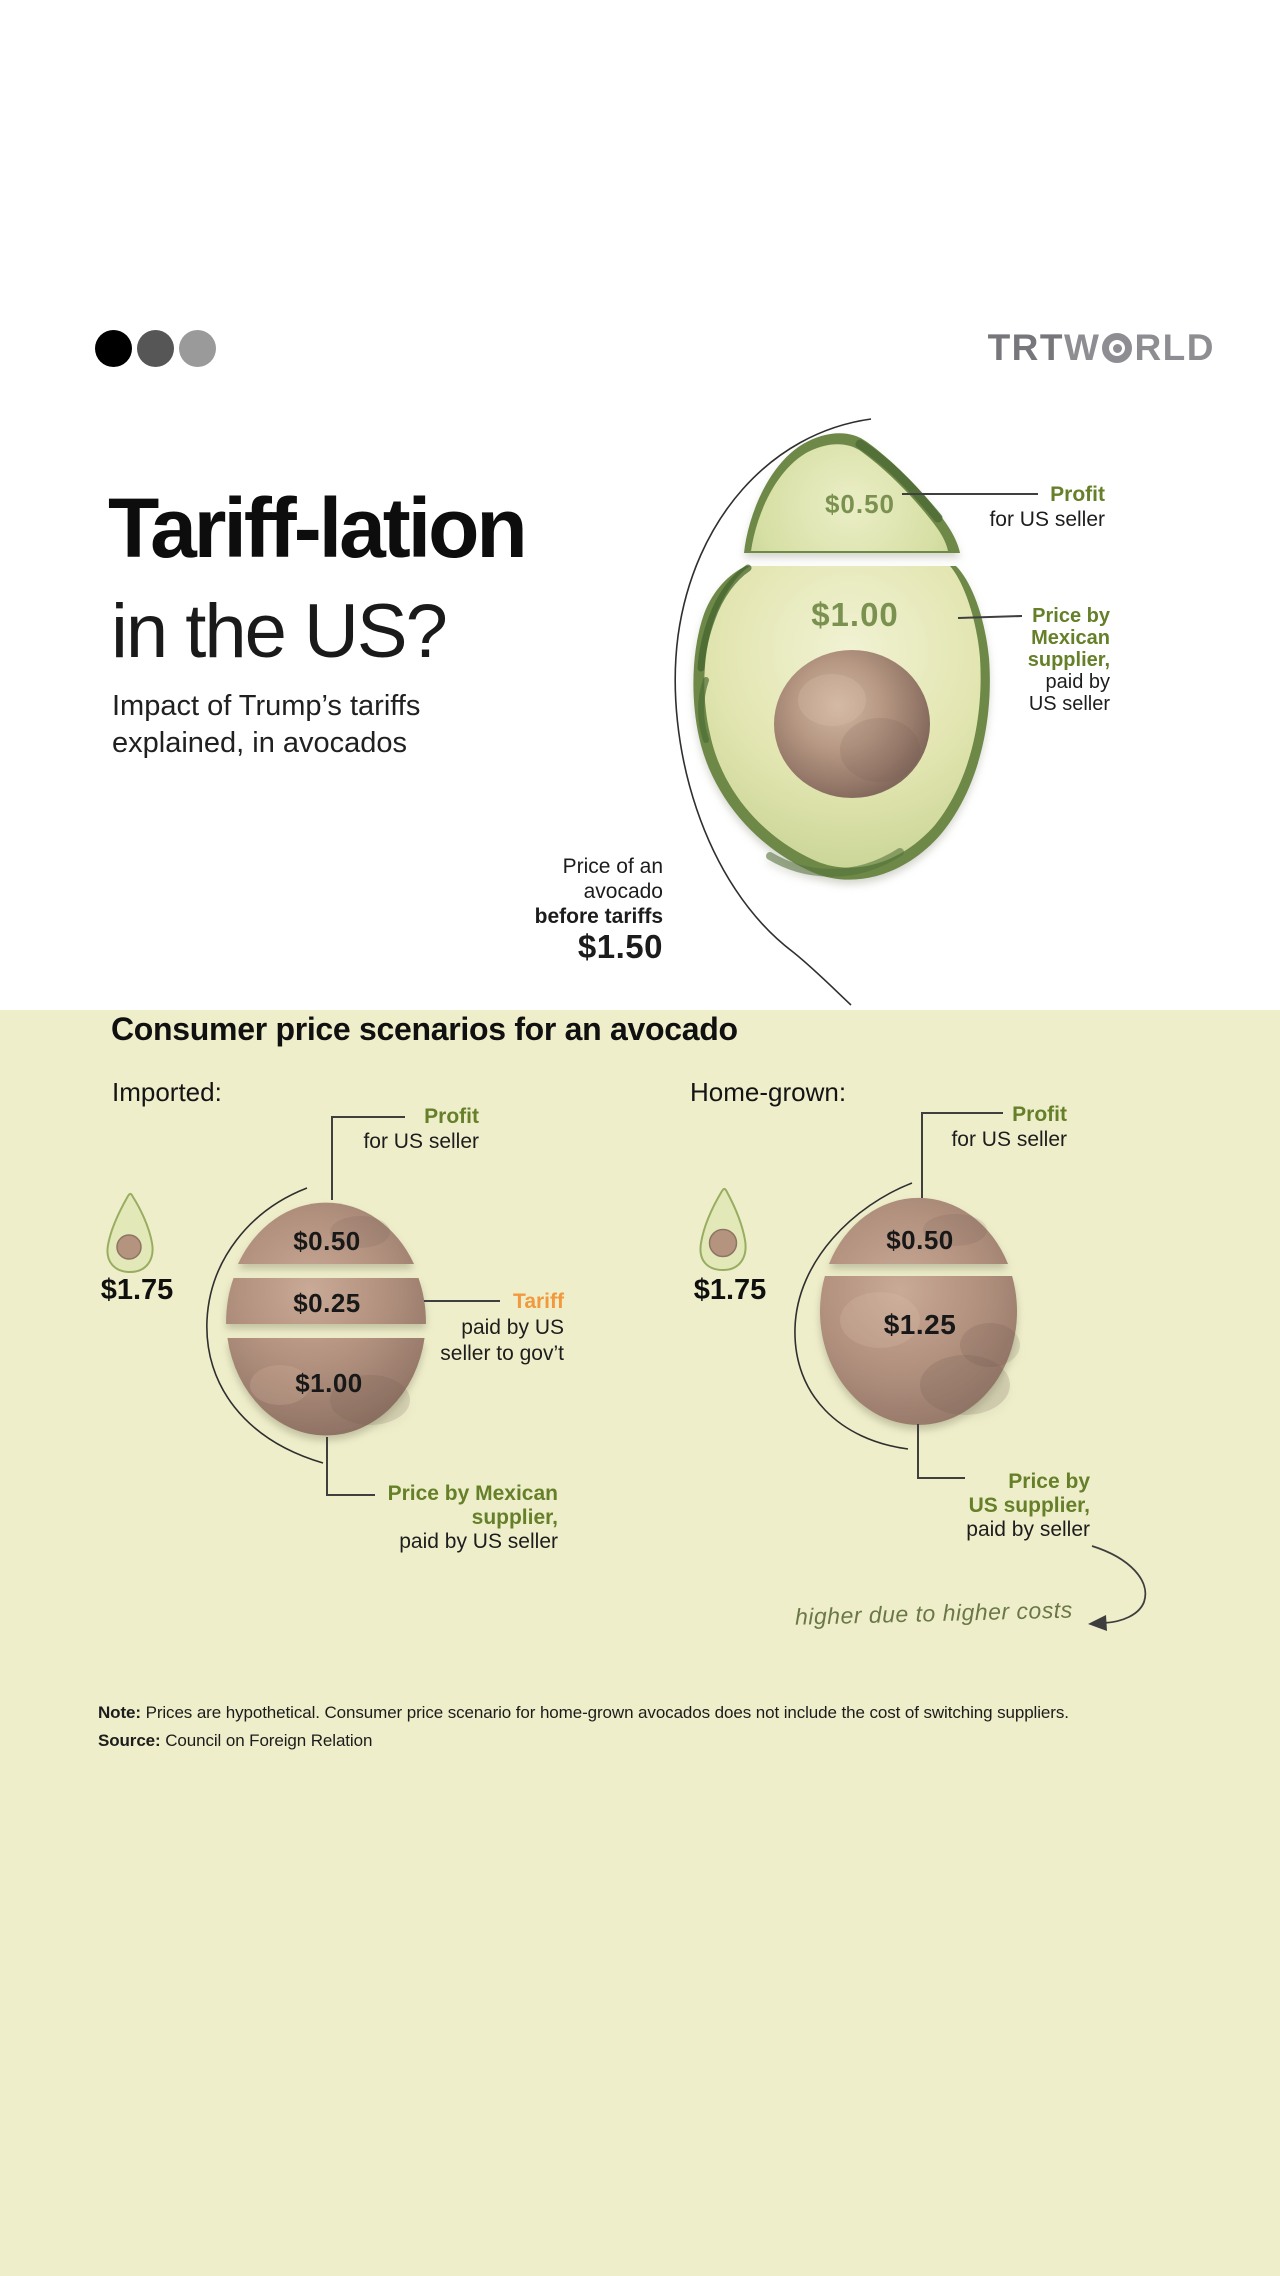 The height and width of the screenshot is (2276, 1280). Describe the element at coordinates (424, 1029) in the screenshot. I see `section-title: Consumer price scenarios for an avocado` at that location.